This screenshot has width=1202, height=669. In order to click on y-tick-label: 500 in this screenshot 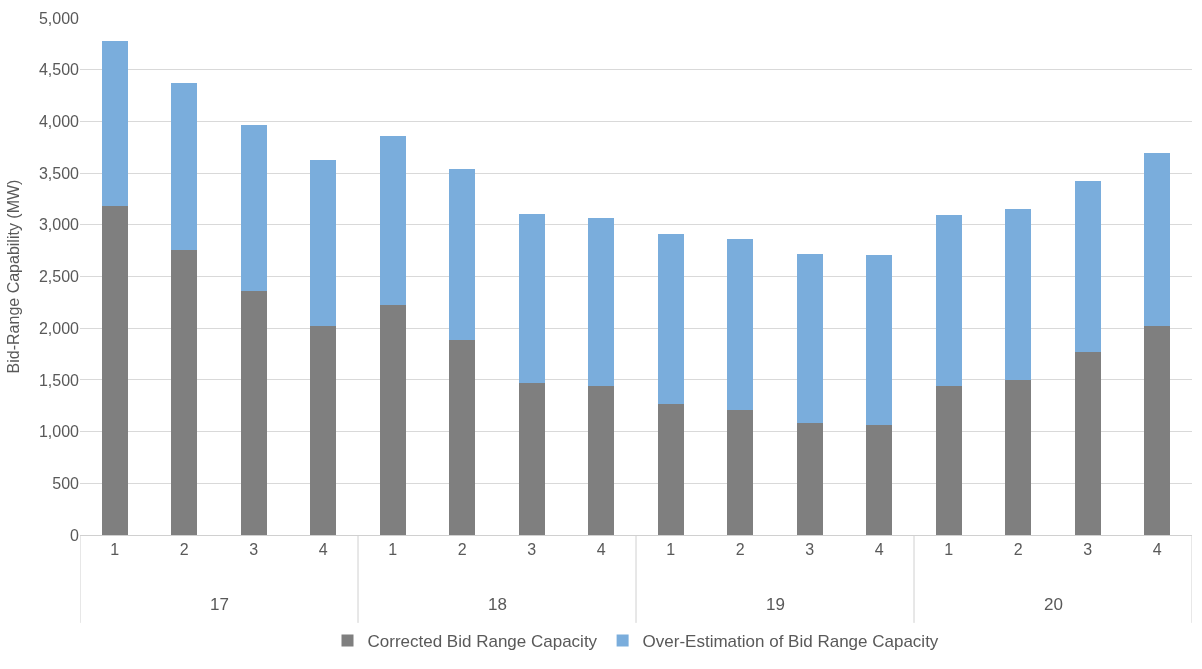, I will do `click(66, 483)`.